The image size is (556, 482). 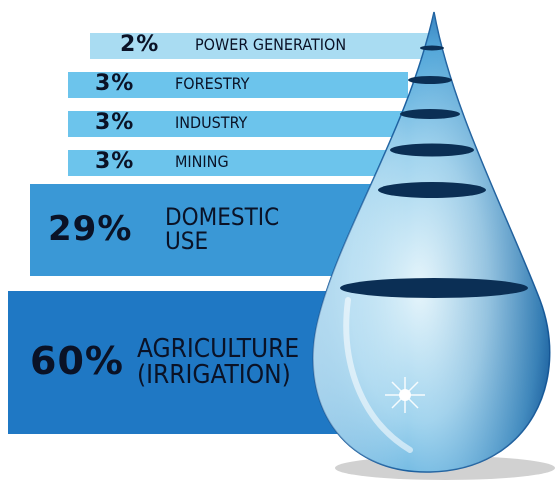 What do you see at coordinates (271, 44) in the screenshot?
I see `bar-category-label: POWER GENERATION` at bounding box center [271, 44].